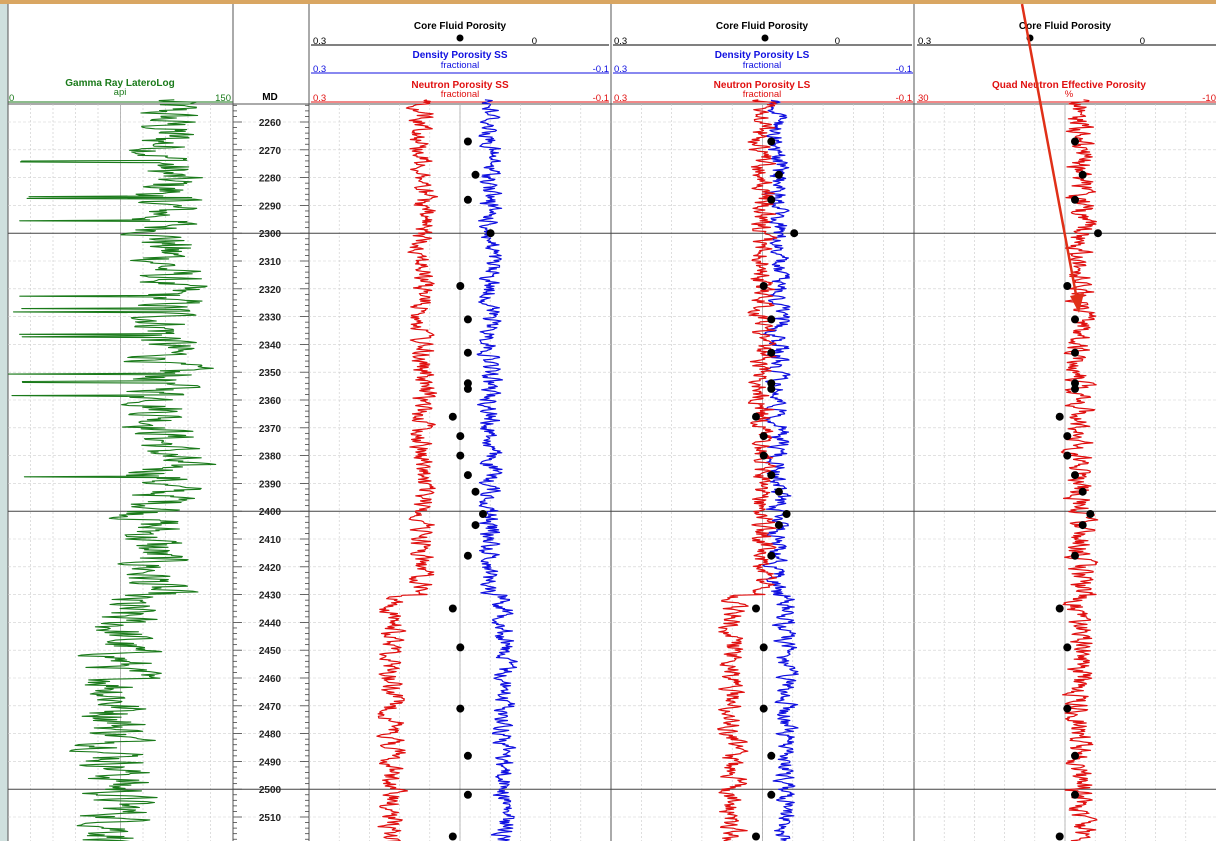 This screenshot has width=1216, height=841. What do you see at coordinates (407, 470) in the screenshot?
I see `neutron-porosity-ss-curve` at bounding box center [407, 470].